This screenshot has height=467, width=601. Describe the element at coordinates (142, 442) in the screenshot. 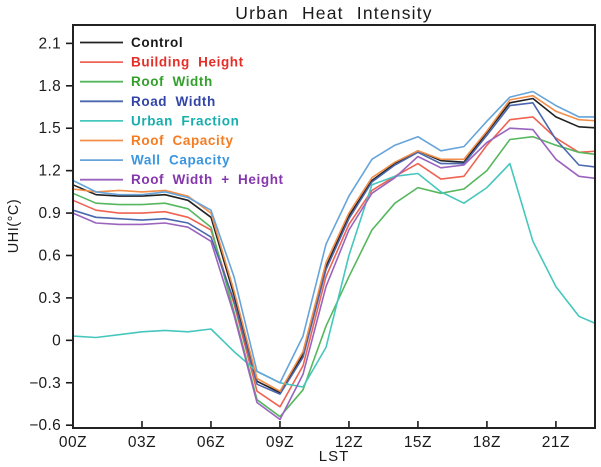

I see `x-tick-label: 03Z` at that location.